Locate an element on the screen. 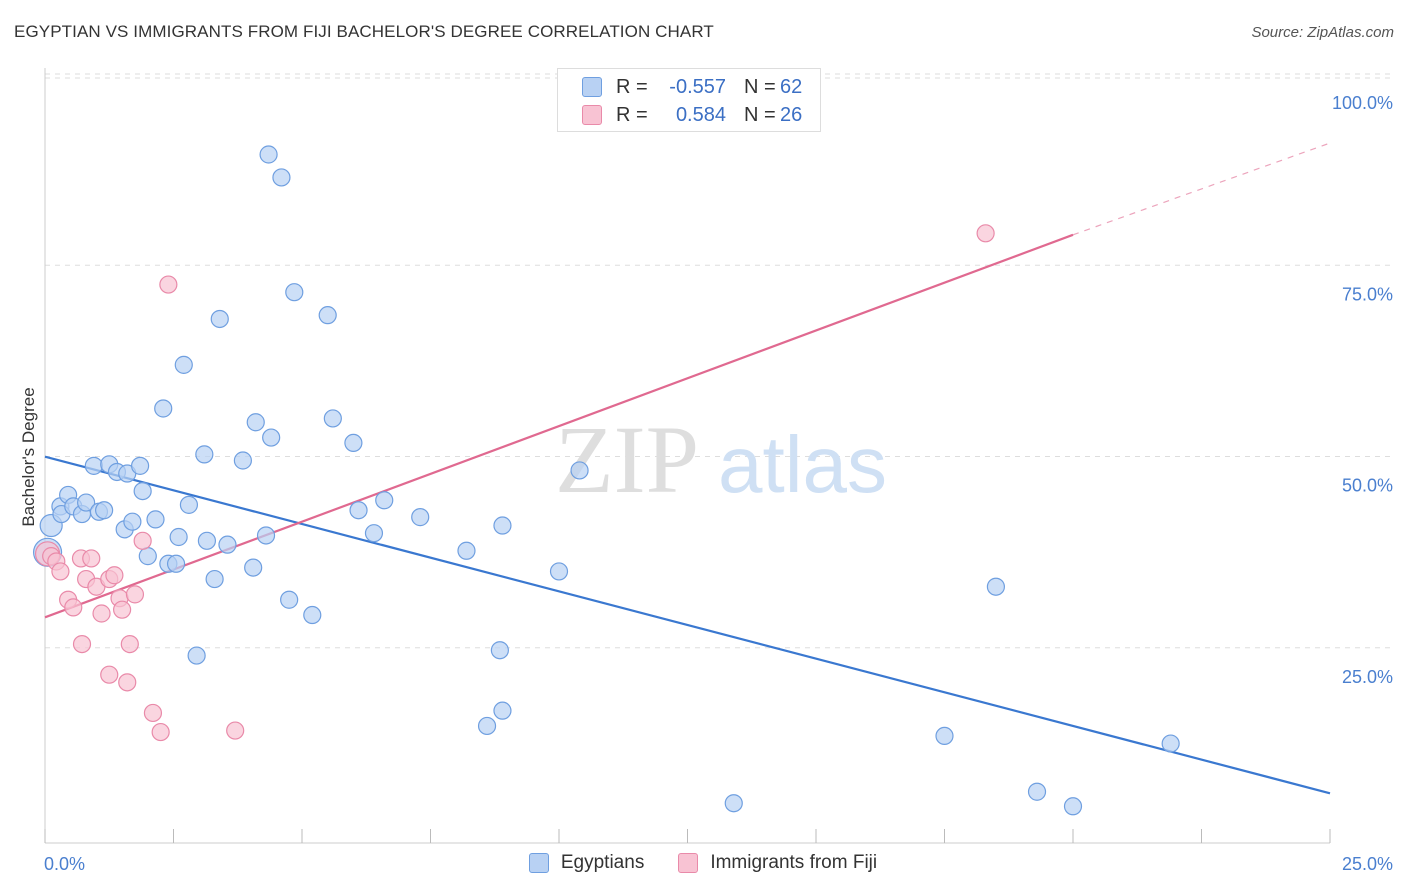 This screenshot has height=892, width=1406. stats-legend: R = -0.557 N = 62 R = 0.584 N = 26 is located at coordinates (689, 100).